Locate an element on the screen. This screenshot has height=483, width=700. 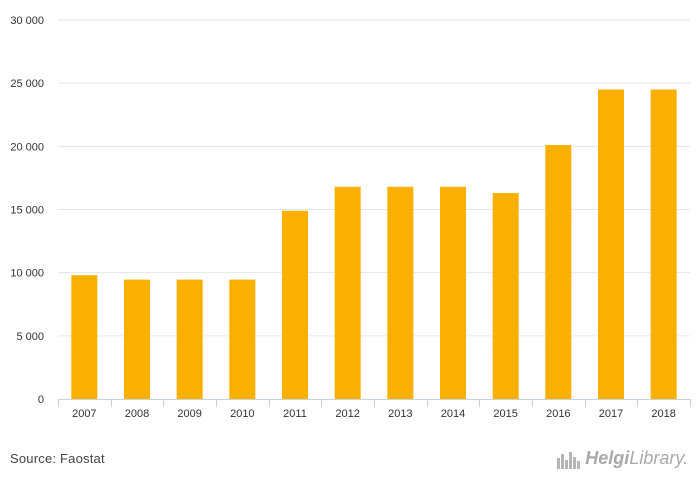
x-tick-label: 2018 is located at coordinates (663, 414).